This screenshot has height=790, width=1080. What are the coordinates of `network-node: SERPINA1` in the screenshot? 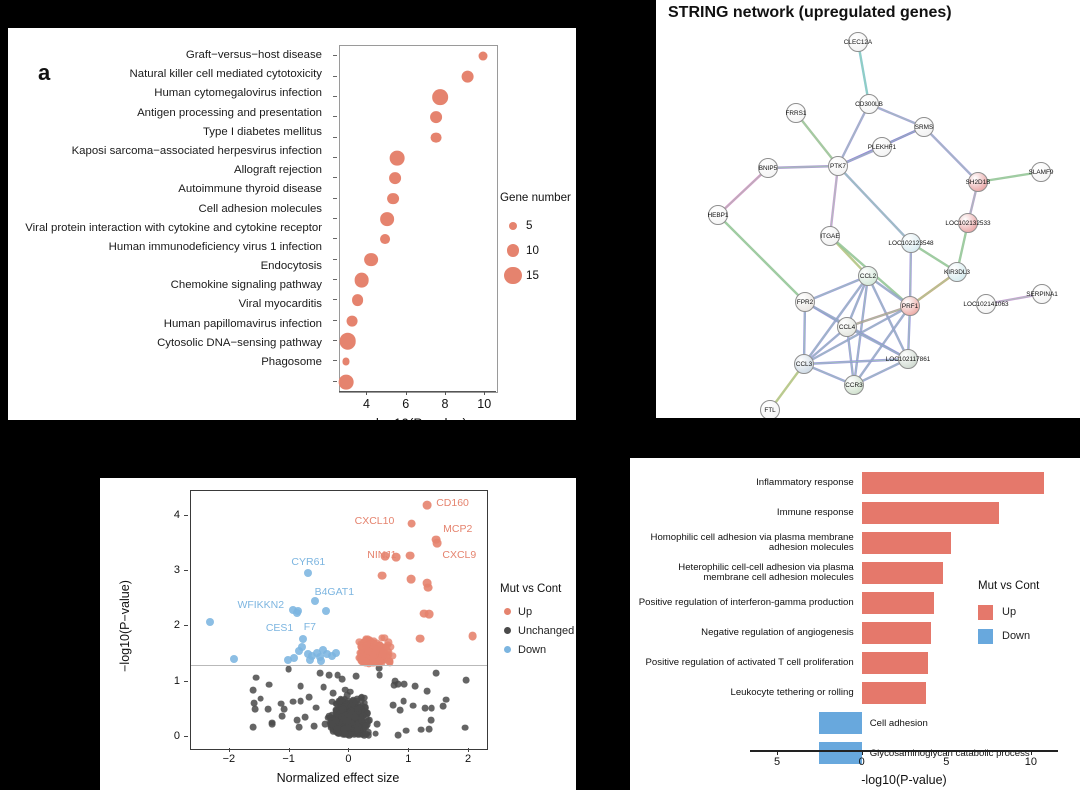 It's located at (1042, 294).